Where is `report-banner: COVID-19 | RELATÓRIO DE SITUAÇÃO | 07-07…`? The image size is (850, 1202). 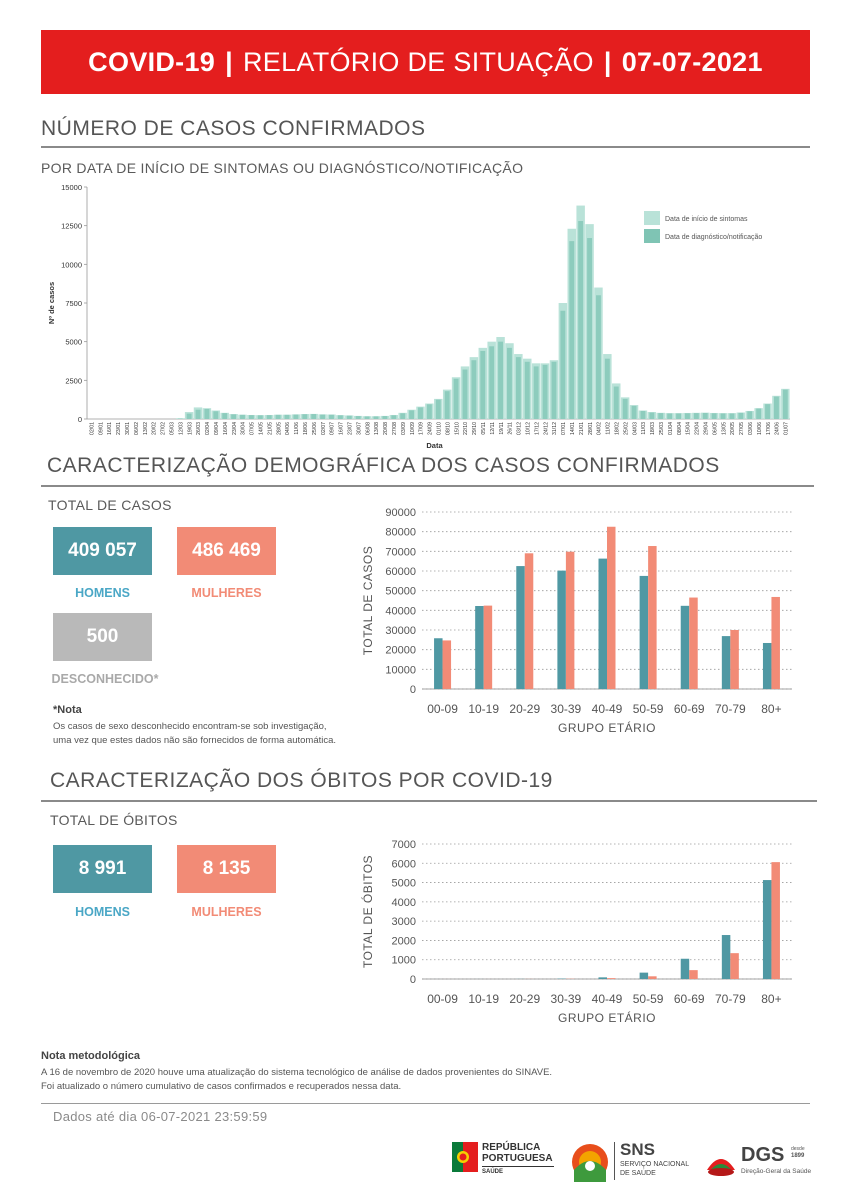 report-banner: COVID-19 | RELATÓRIO DE SITUAÇÃO | 07-07… is located at coordinates (425, 62).